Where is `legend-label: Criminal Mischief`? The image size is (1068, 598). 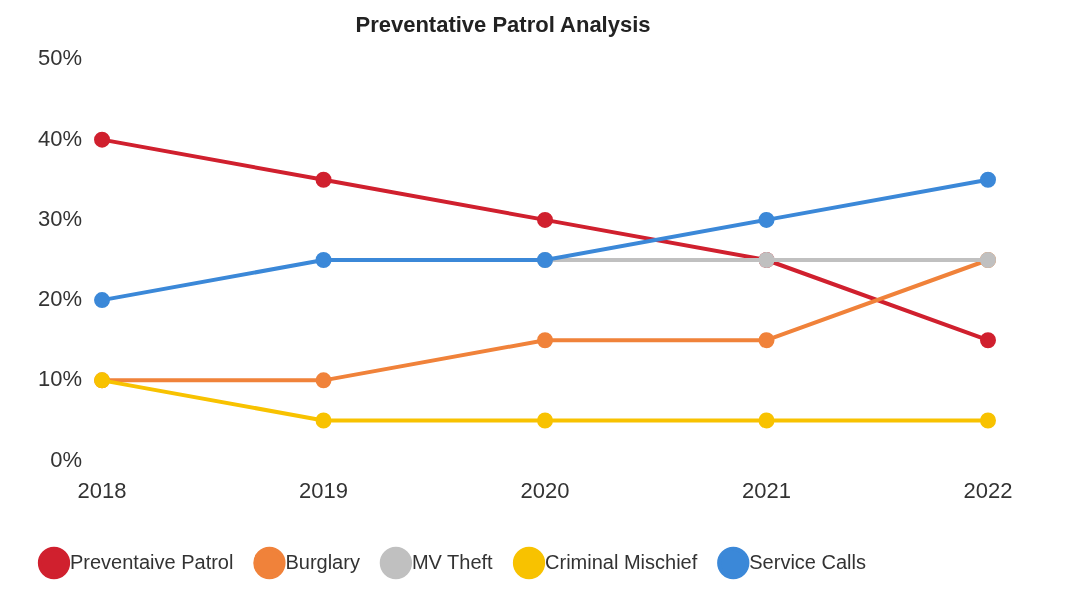 legend-label: Criminal Mischief is located at coordinates (621, 561).